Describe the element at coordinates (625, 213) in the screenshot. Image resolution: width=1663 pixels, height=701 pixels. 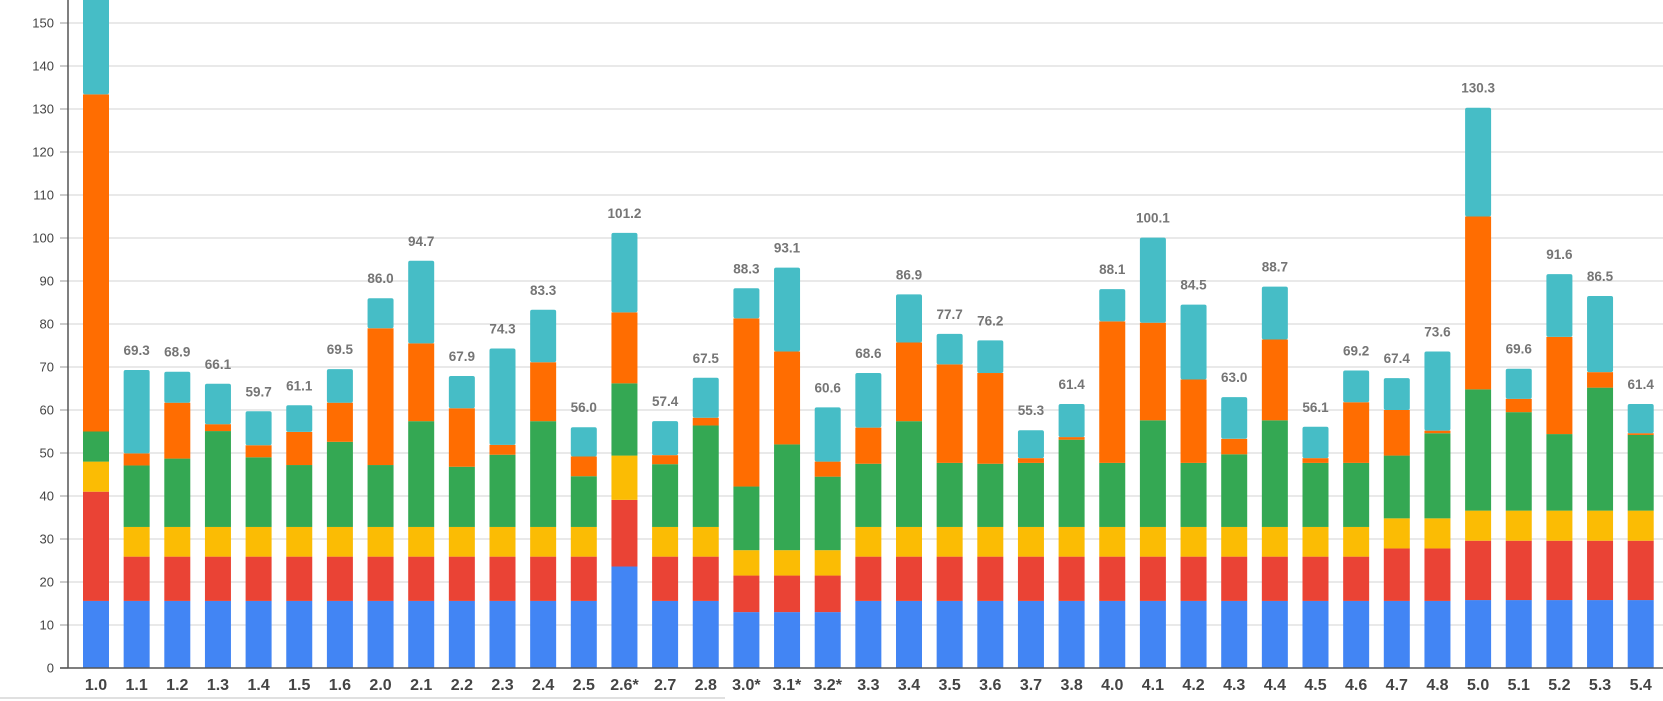
I see `data-label: 101.2` at that location.